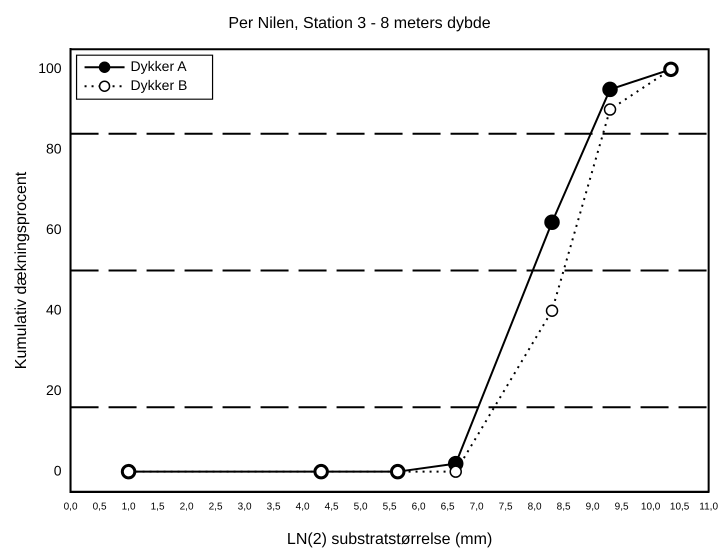  I want to click on x-tick-label: 6,0, so click(419, 507).